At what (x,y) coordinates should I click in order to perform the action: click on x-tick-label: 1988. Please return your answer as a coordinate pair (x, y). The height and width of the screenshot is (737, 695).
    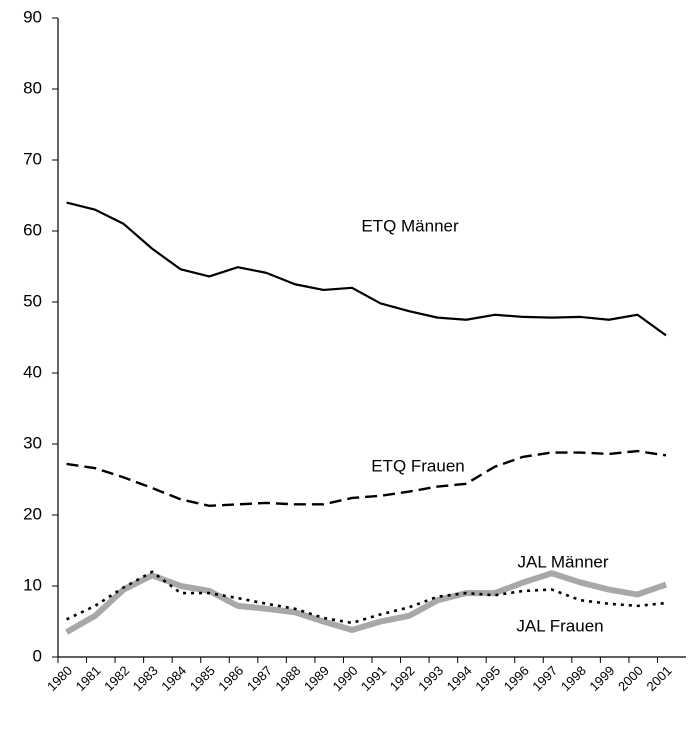
    Looking at the image, I should click on (287, 678).